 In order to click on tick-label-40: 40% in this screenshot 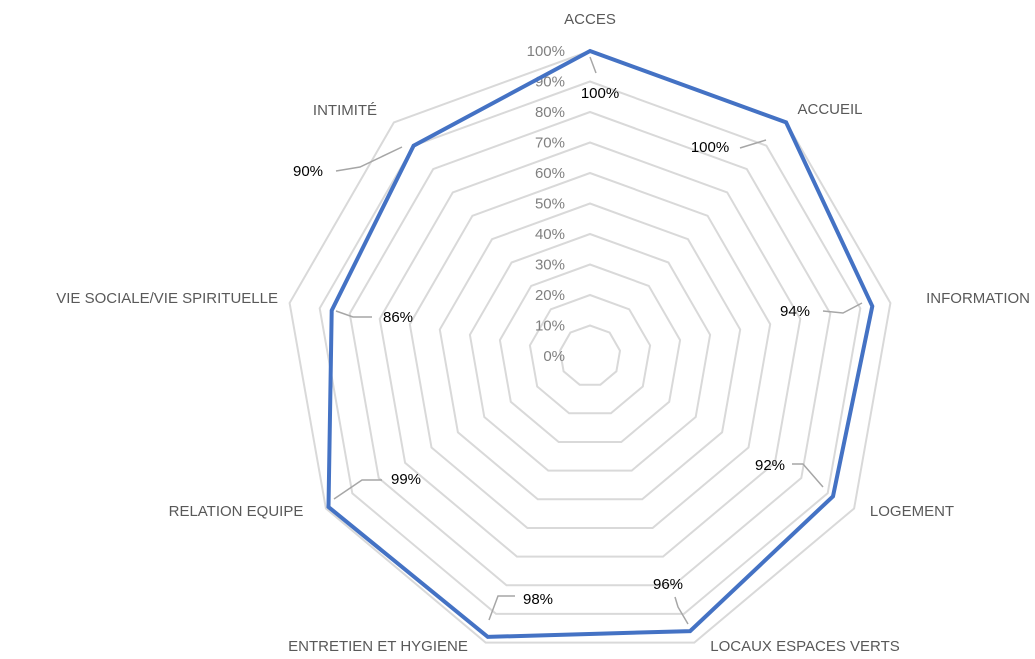, I will do `click(550, 234)`.